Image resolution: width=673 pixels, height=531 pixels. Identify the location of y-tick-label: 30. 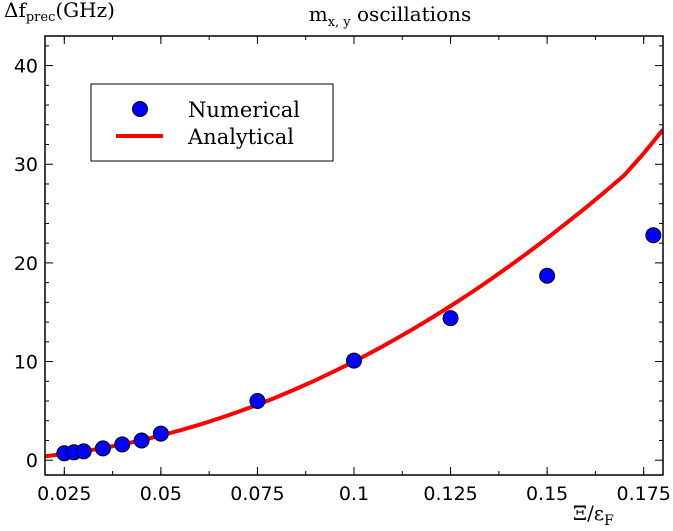
(26, 165).